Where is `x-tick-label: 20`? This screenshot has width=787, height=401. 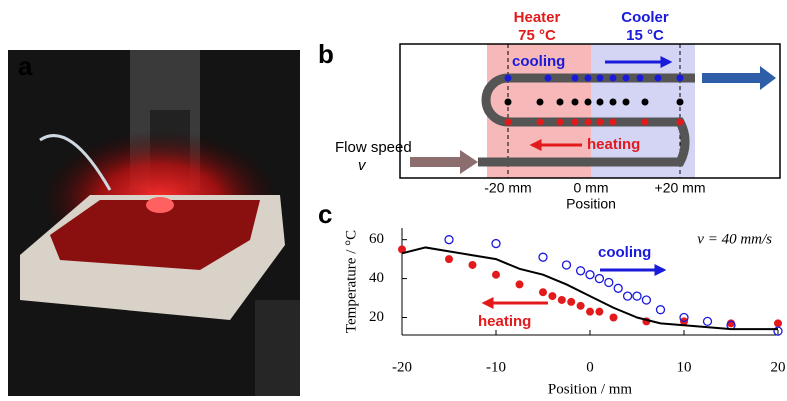
x-tick-label: 20 is located at coordinates (778, 367).